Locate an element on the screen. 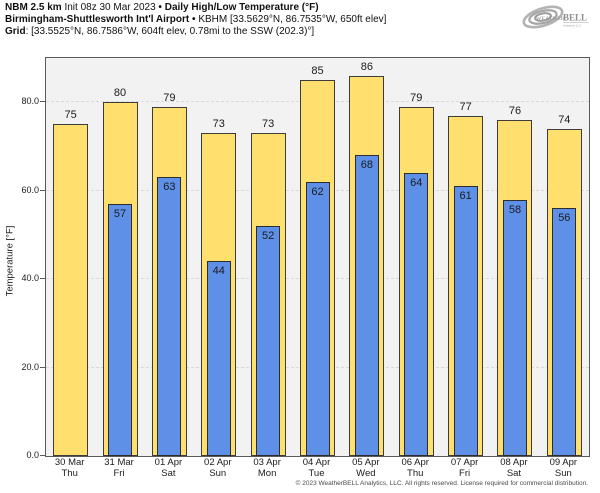 Image resolution: width=600 pixels, height=493 pixels. high-value-label: 80 is located at coordinates (120, 93).